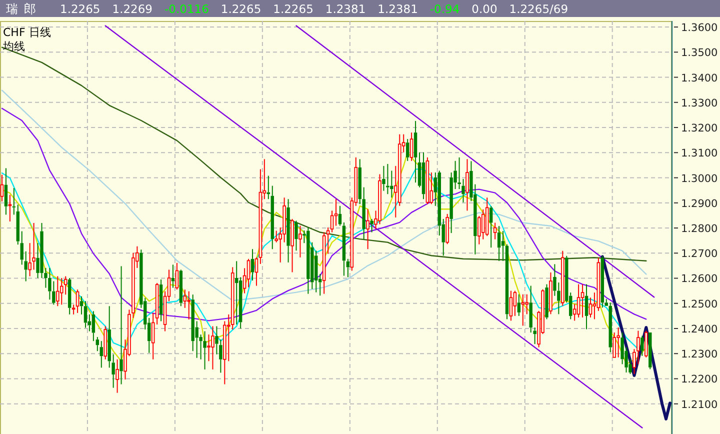 The height and width of the screenshot is (434, 720). I want to click on chart-subtitle: CHF 日线, so click(27, 32).